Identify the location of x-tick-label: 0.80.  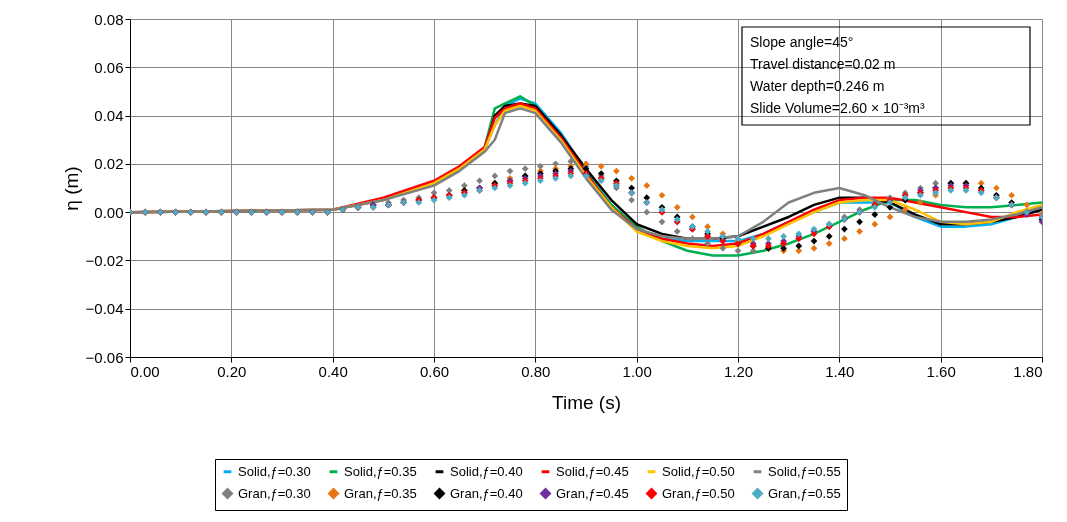
(536, 371).